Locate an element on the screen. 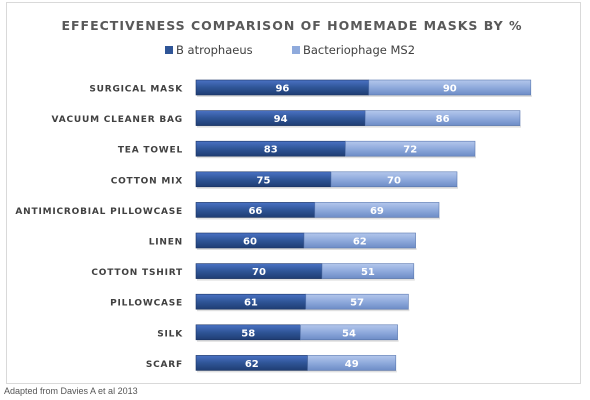  bar-bacteriophage-ms2-linen is located at coordinates (359, 240).